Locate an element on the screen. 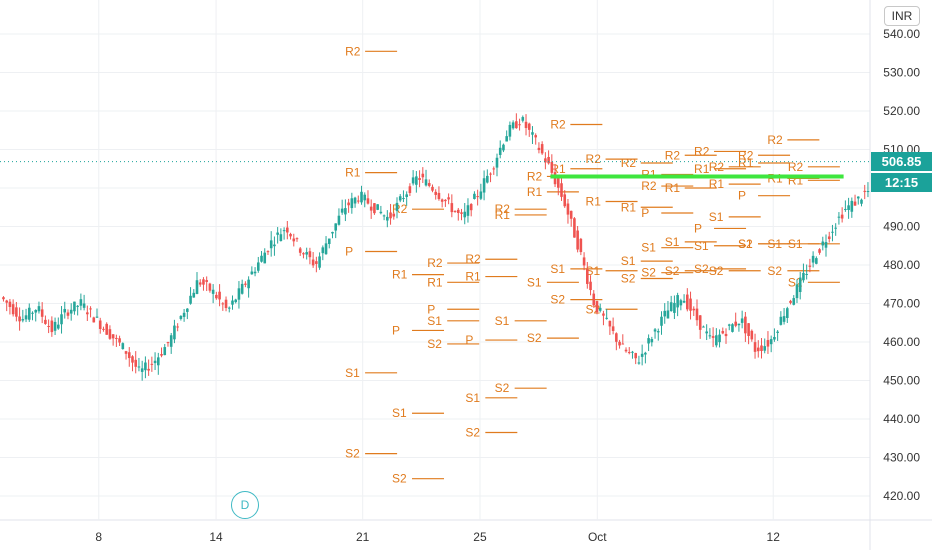  last-price-badge: 506.85 is located at coordinates (901, 161).